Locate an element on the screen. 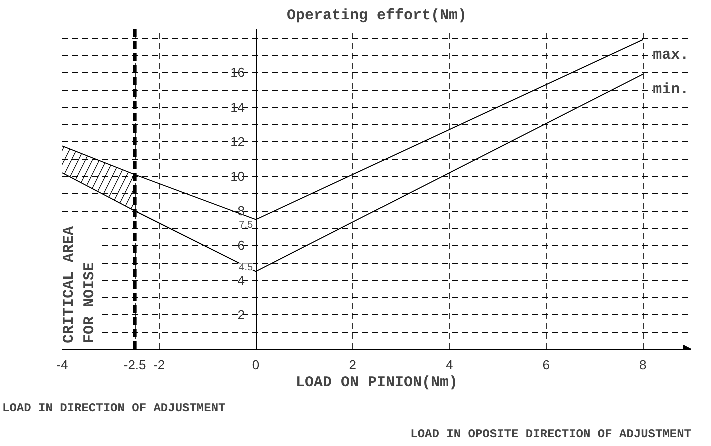  annotation: CRITICAL AREA FOR NOISE is located at coordinates (79, 285).